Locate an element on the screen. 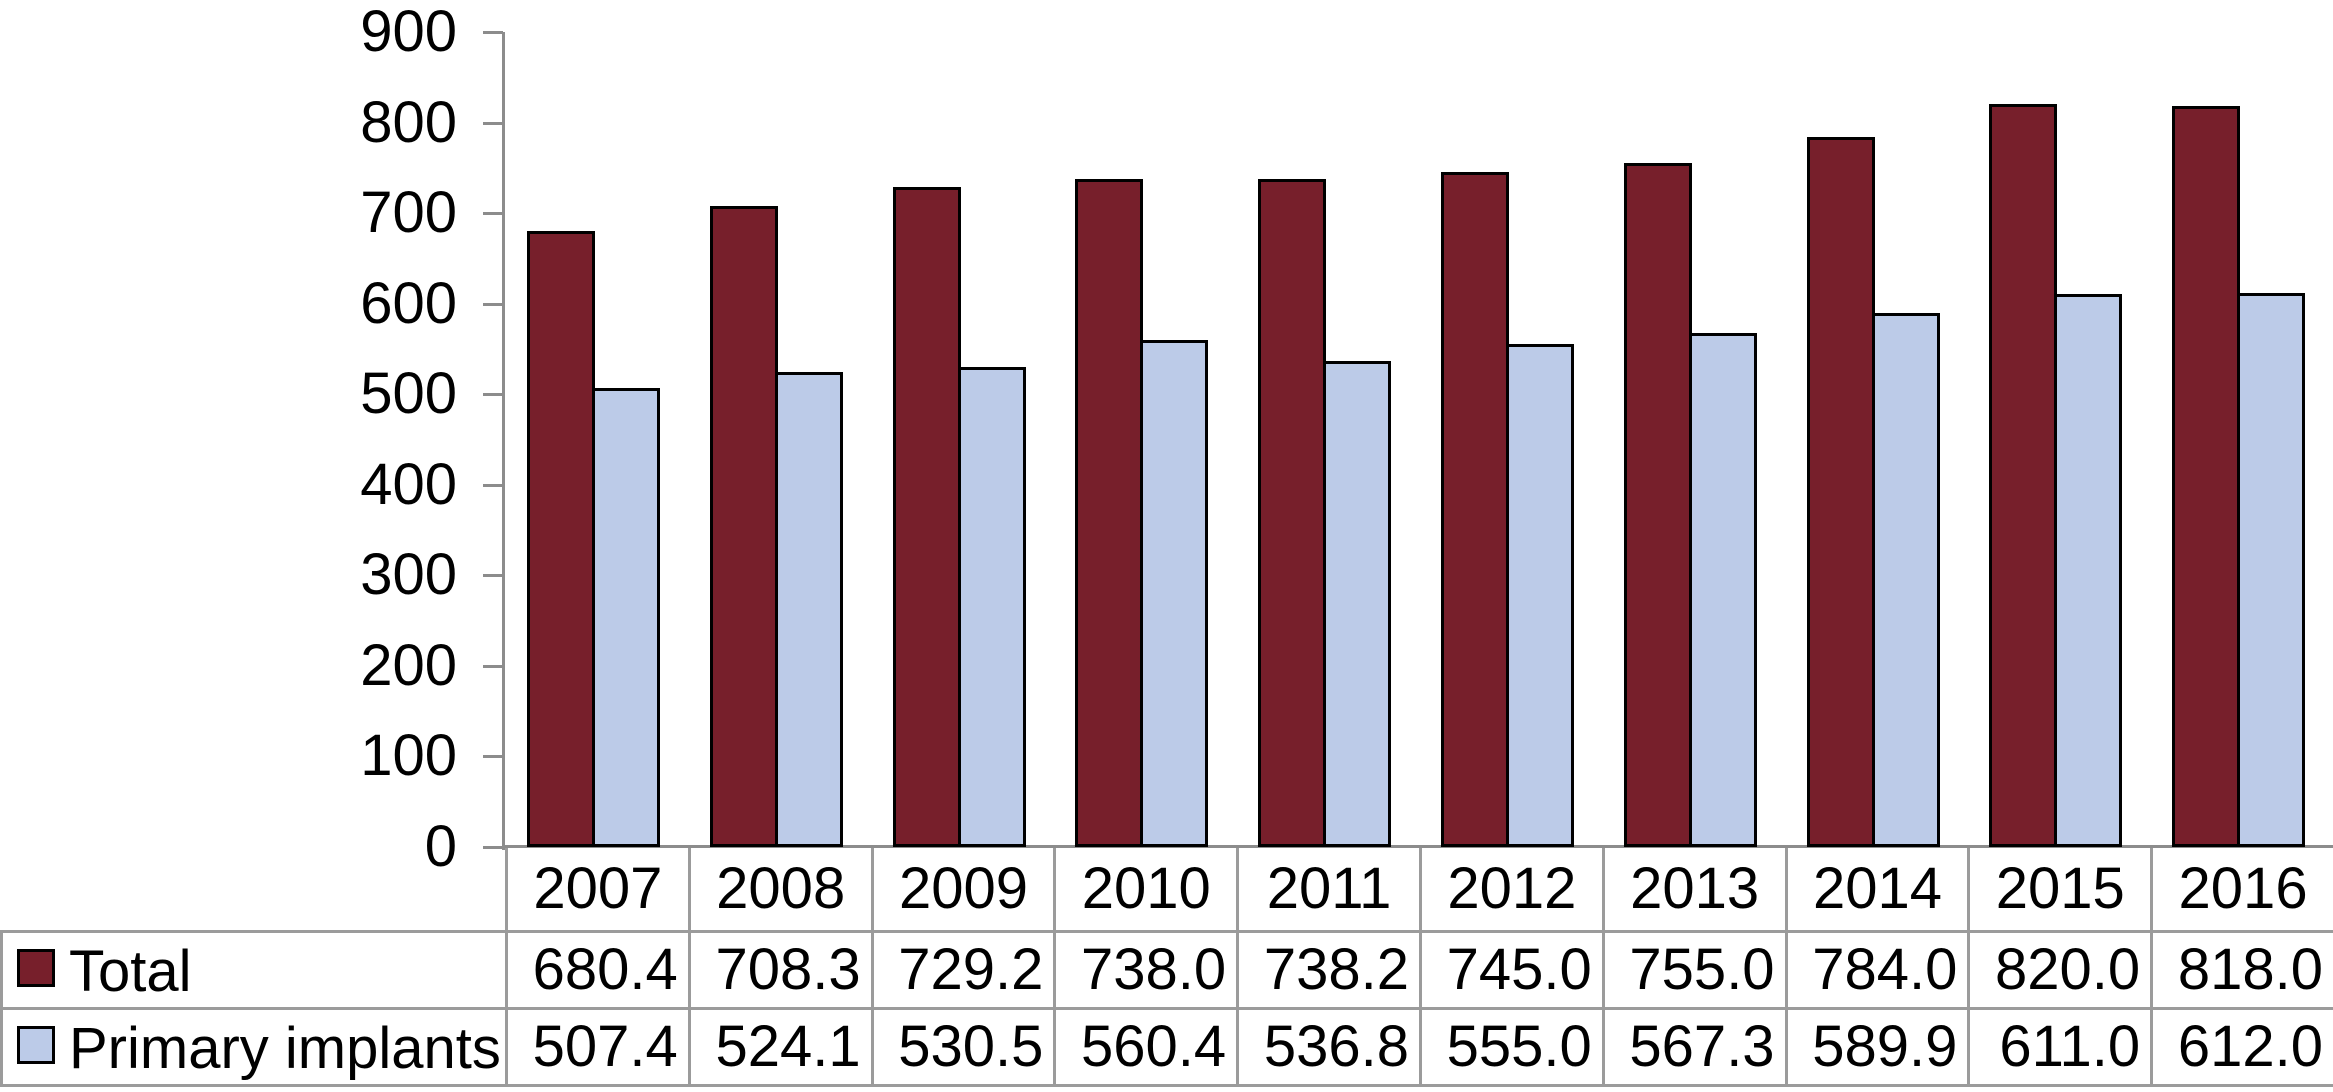 This screenshot has width=2333, height=1092. value-cell: 555.0 is located at coordinates (1511, 1046).